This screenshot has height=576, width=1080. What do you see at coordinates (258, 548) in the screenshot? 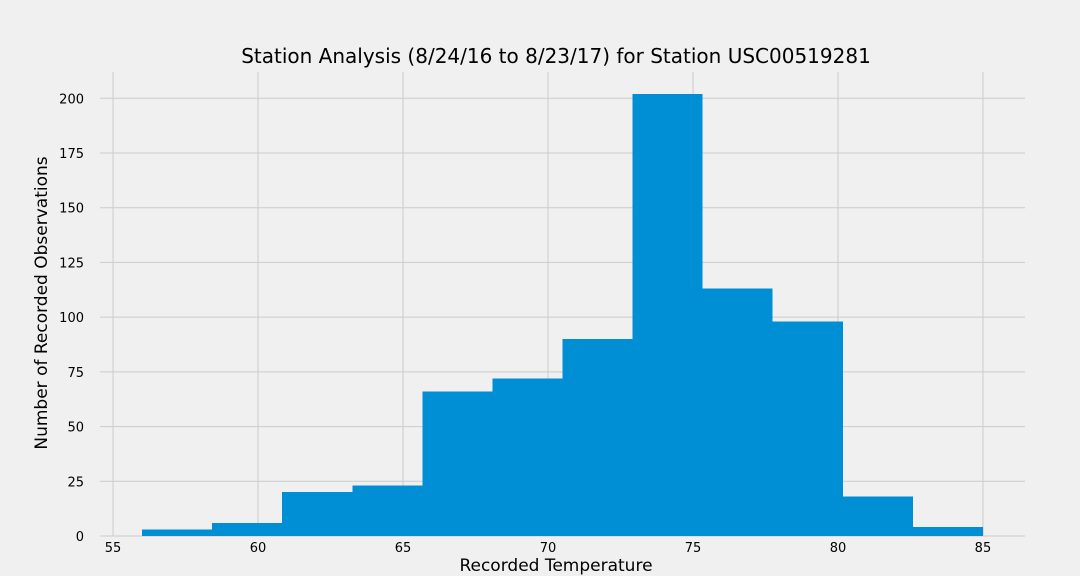
I see `x-tick-label: 60` at bounding box center [258, 548].